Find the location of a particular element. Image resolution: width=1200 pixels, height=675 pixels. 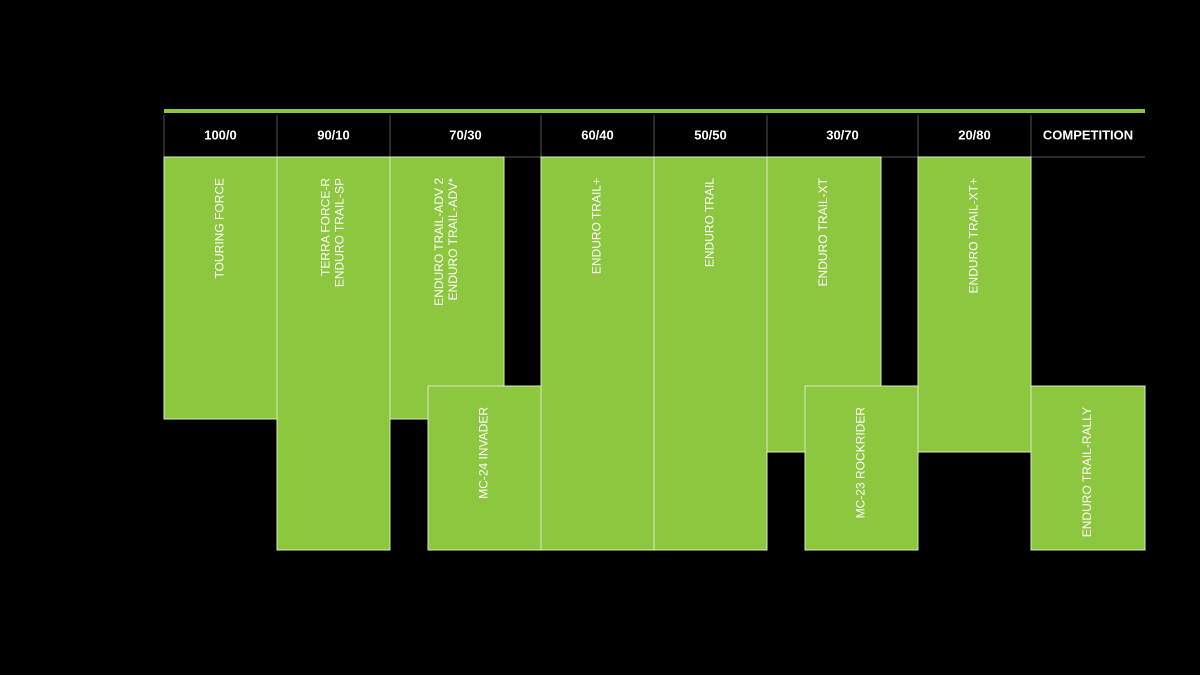

column-header: 60/40 is located at coordinates (597, 134).